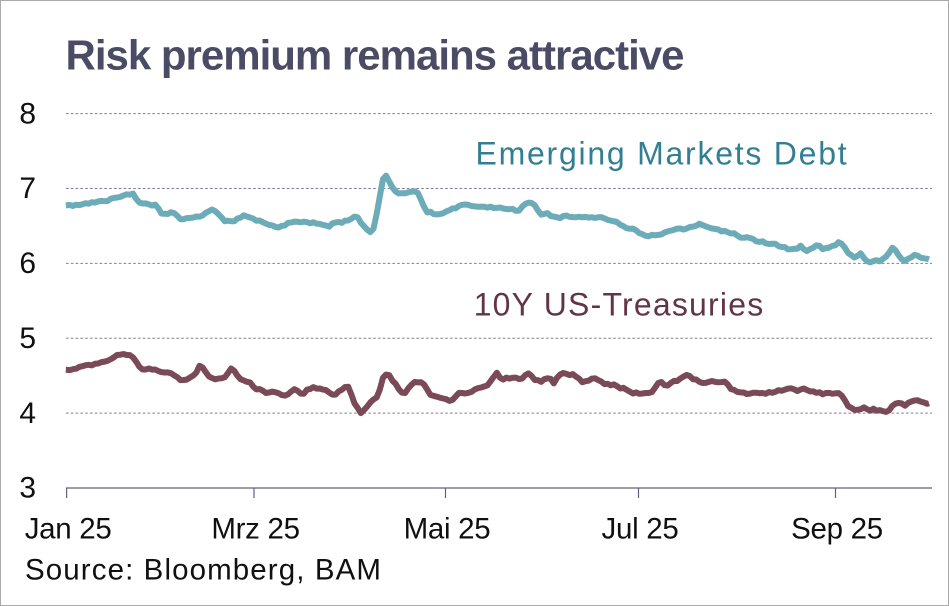 The height and width of the screenshot is (606, 949). What do you see at coordinates (662, 154) in the screenshot?
I see `svg-text: Emerging Markets Debt` at bounding box center [662, 154].